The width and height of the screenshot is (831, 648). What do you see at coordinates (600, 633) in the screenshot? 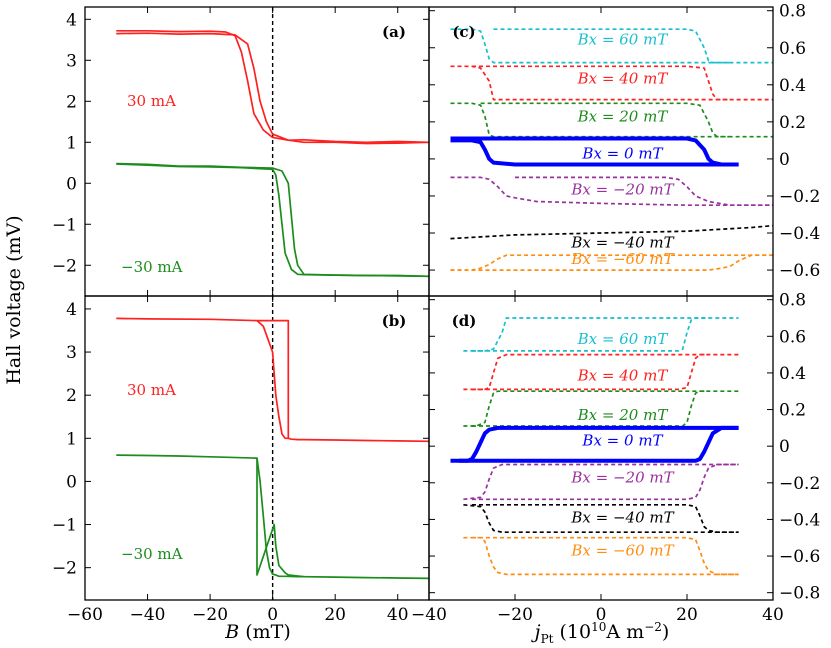
I see `x-axis-label-right: jPt (1010A m−2)` at bounding box center [600, 633].